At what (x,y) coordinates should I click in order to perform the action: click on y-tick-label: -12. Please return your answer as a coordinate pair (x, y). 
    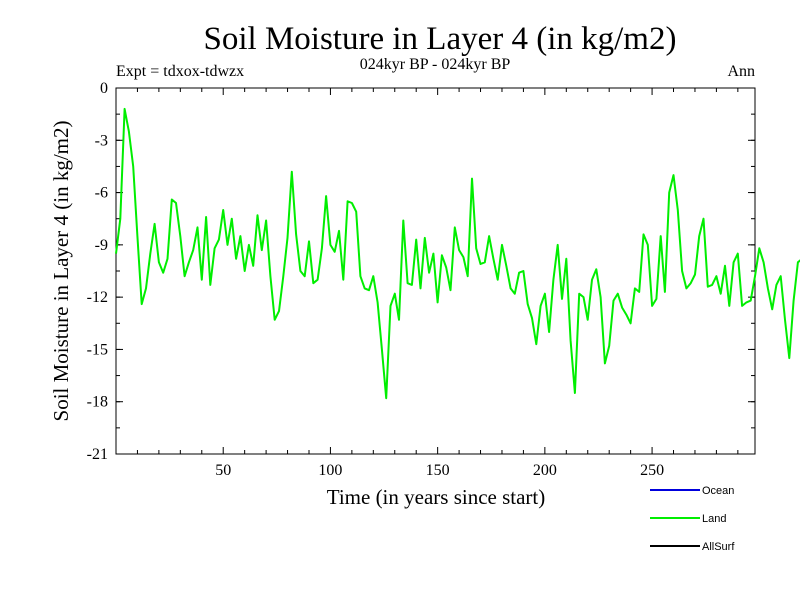
    Looking at the image, I should click on (97, 297).